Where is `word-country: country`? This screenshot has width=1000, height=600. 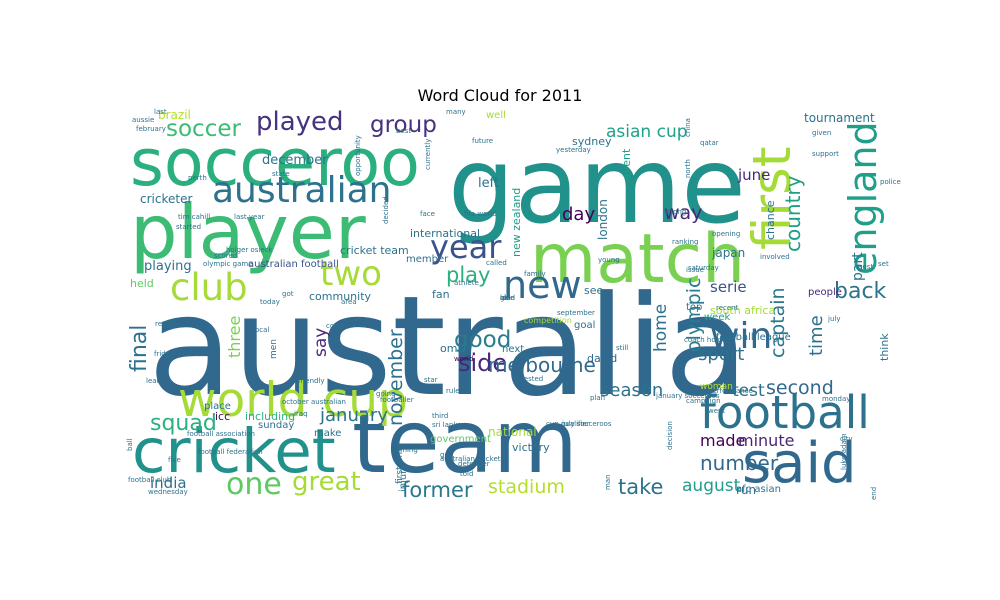 word-country: country is located at coordinates (793, 213).